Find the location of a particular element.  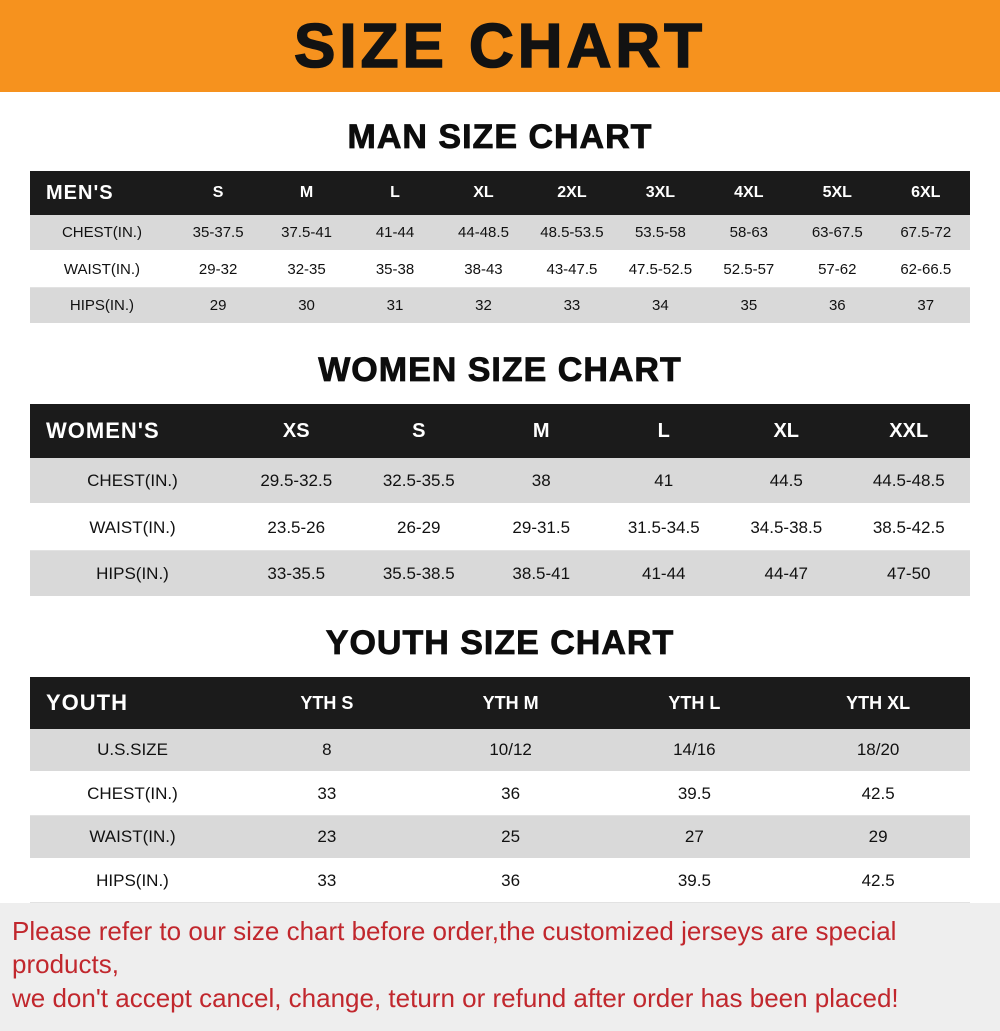

size-value: 33-35.5 is located at coordinates (296, 573).